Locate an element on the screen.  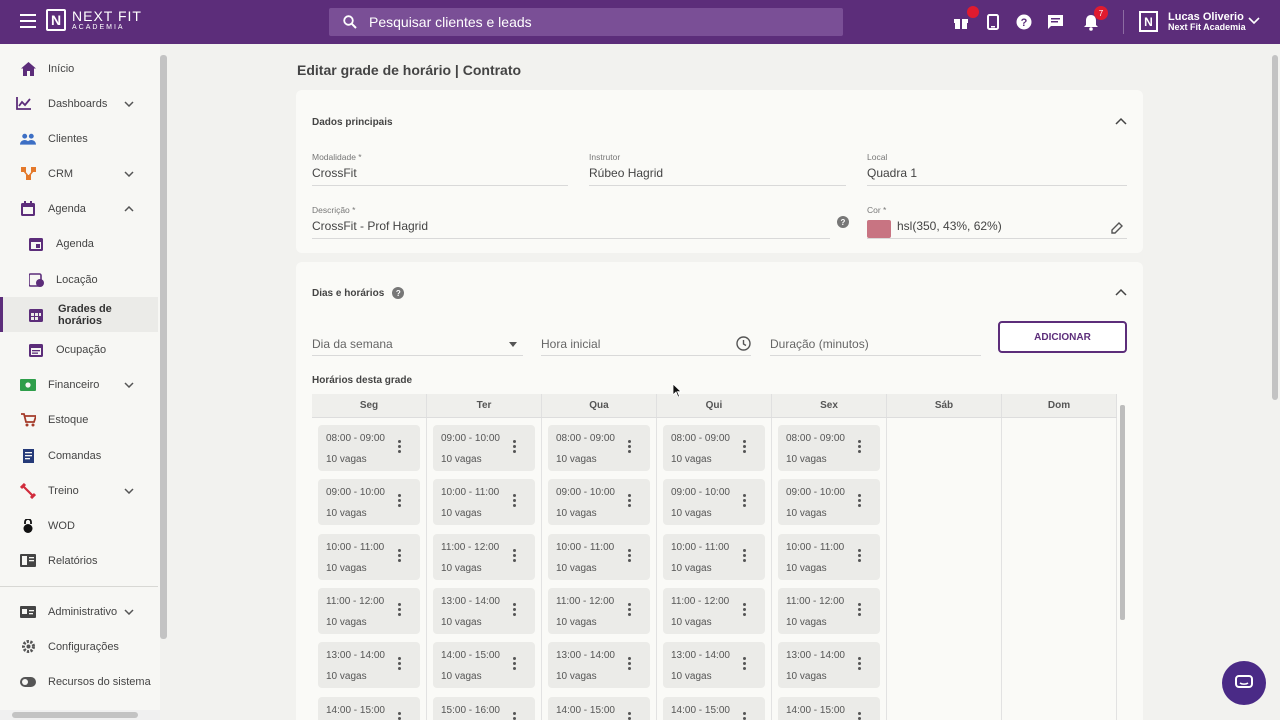
app-logo: N NEXT FIT ACADEMIA is located at coordinates (94, 20).